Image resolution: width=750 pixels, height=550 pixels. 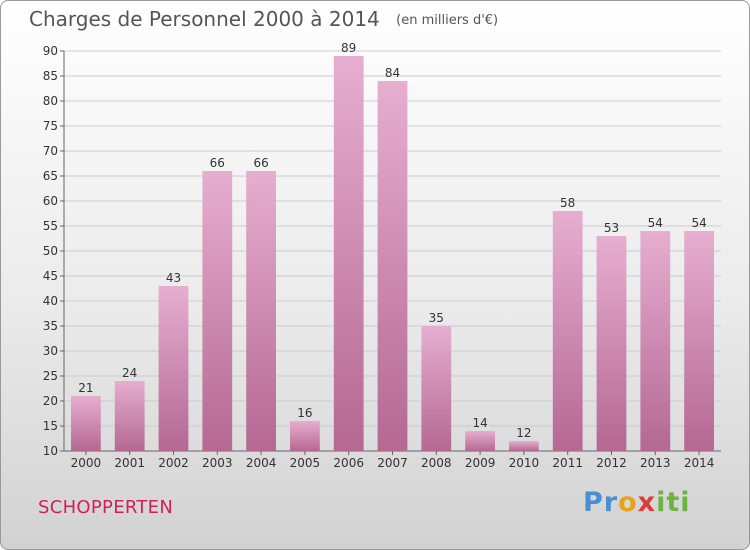 I want to click on chart-title-text: Charges de Personnel 2000 à 2014, so click(x=204, y=19).